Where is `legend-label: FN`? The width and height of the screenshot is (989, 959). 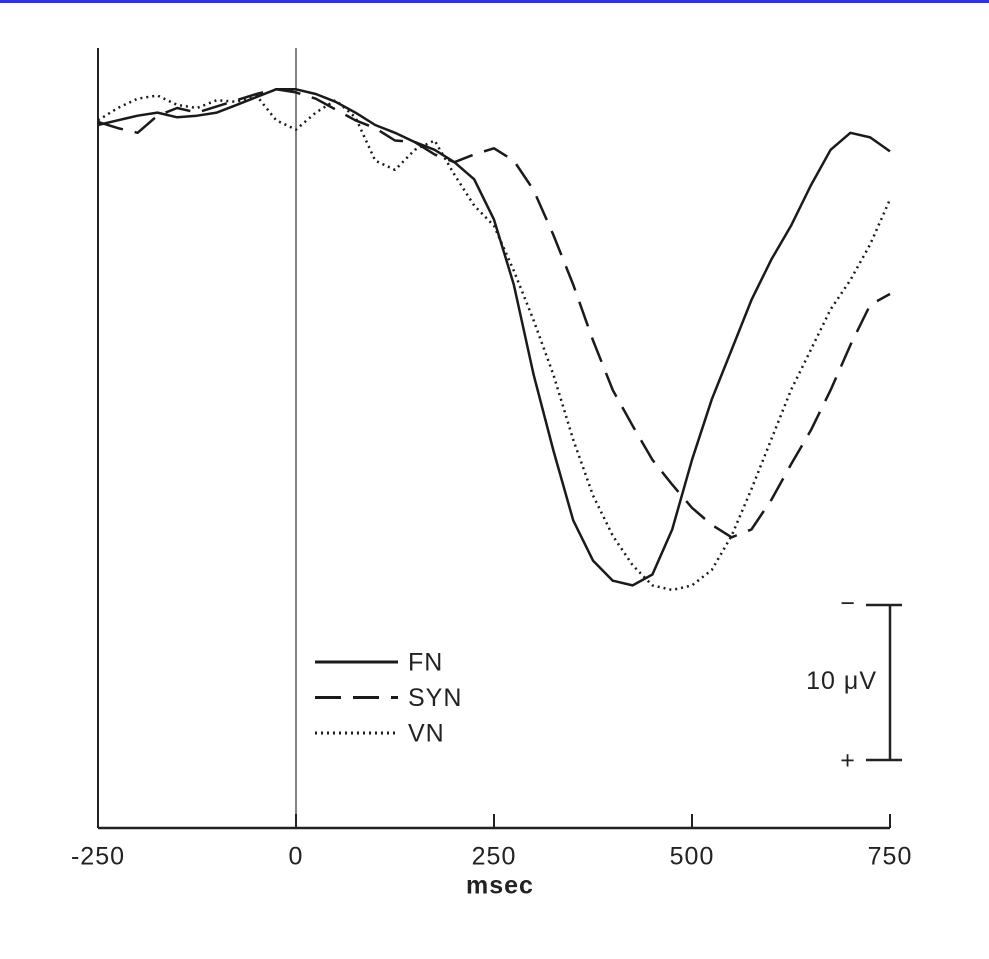
legend-label: FN is located at coordinates (425, 663).